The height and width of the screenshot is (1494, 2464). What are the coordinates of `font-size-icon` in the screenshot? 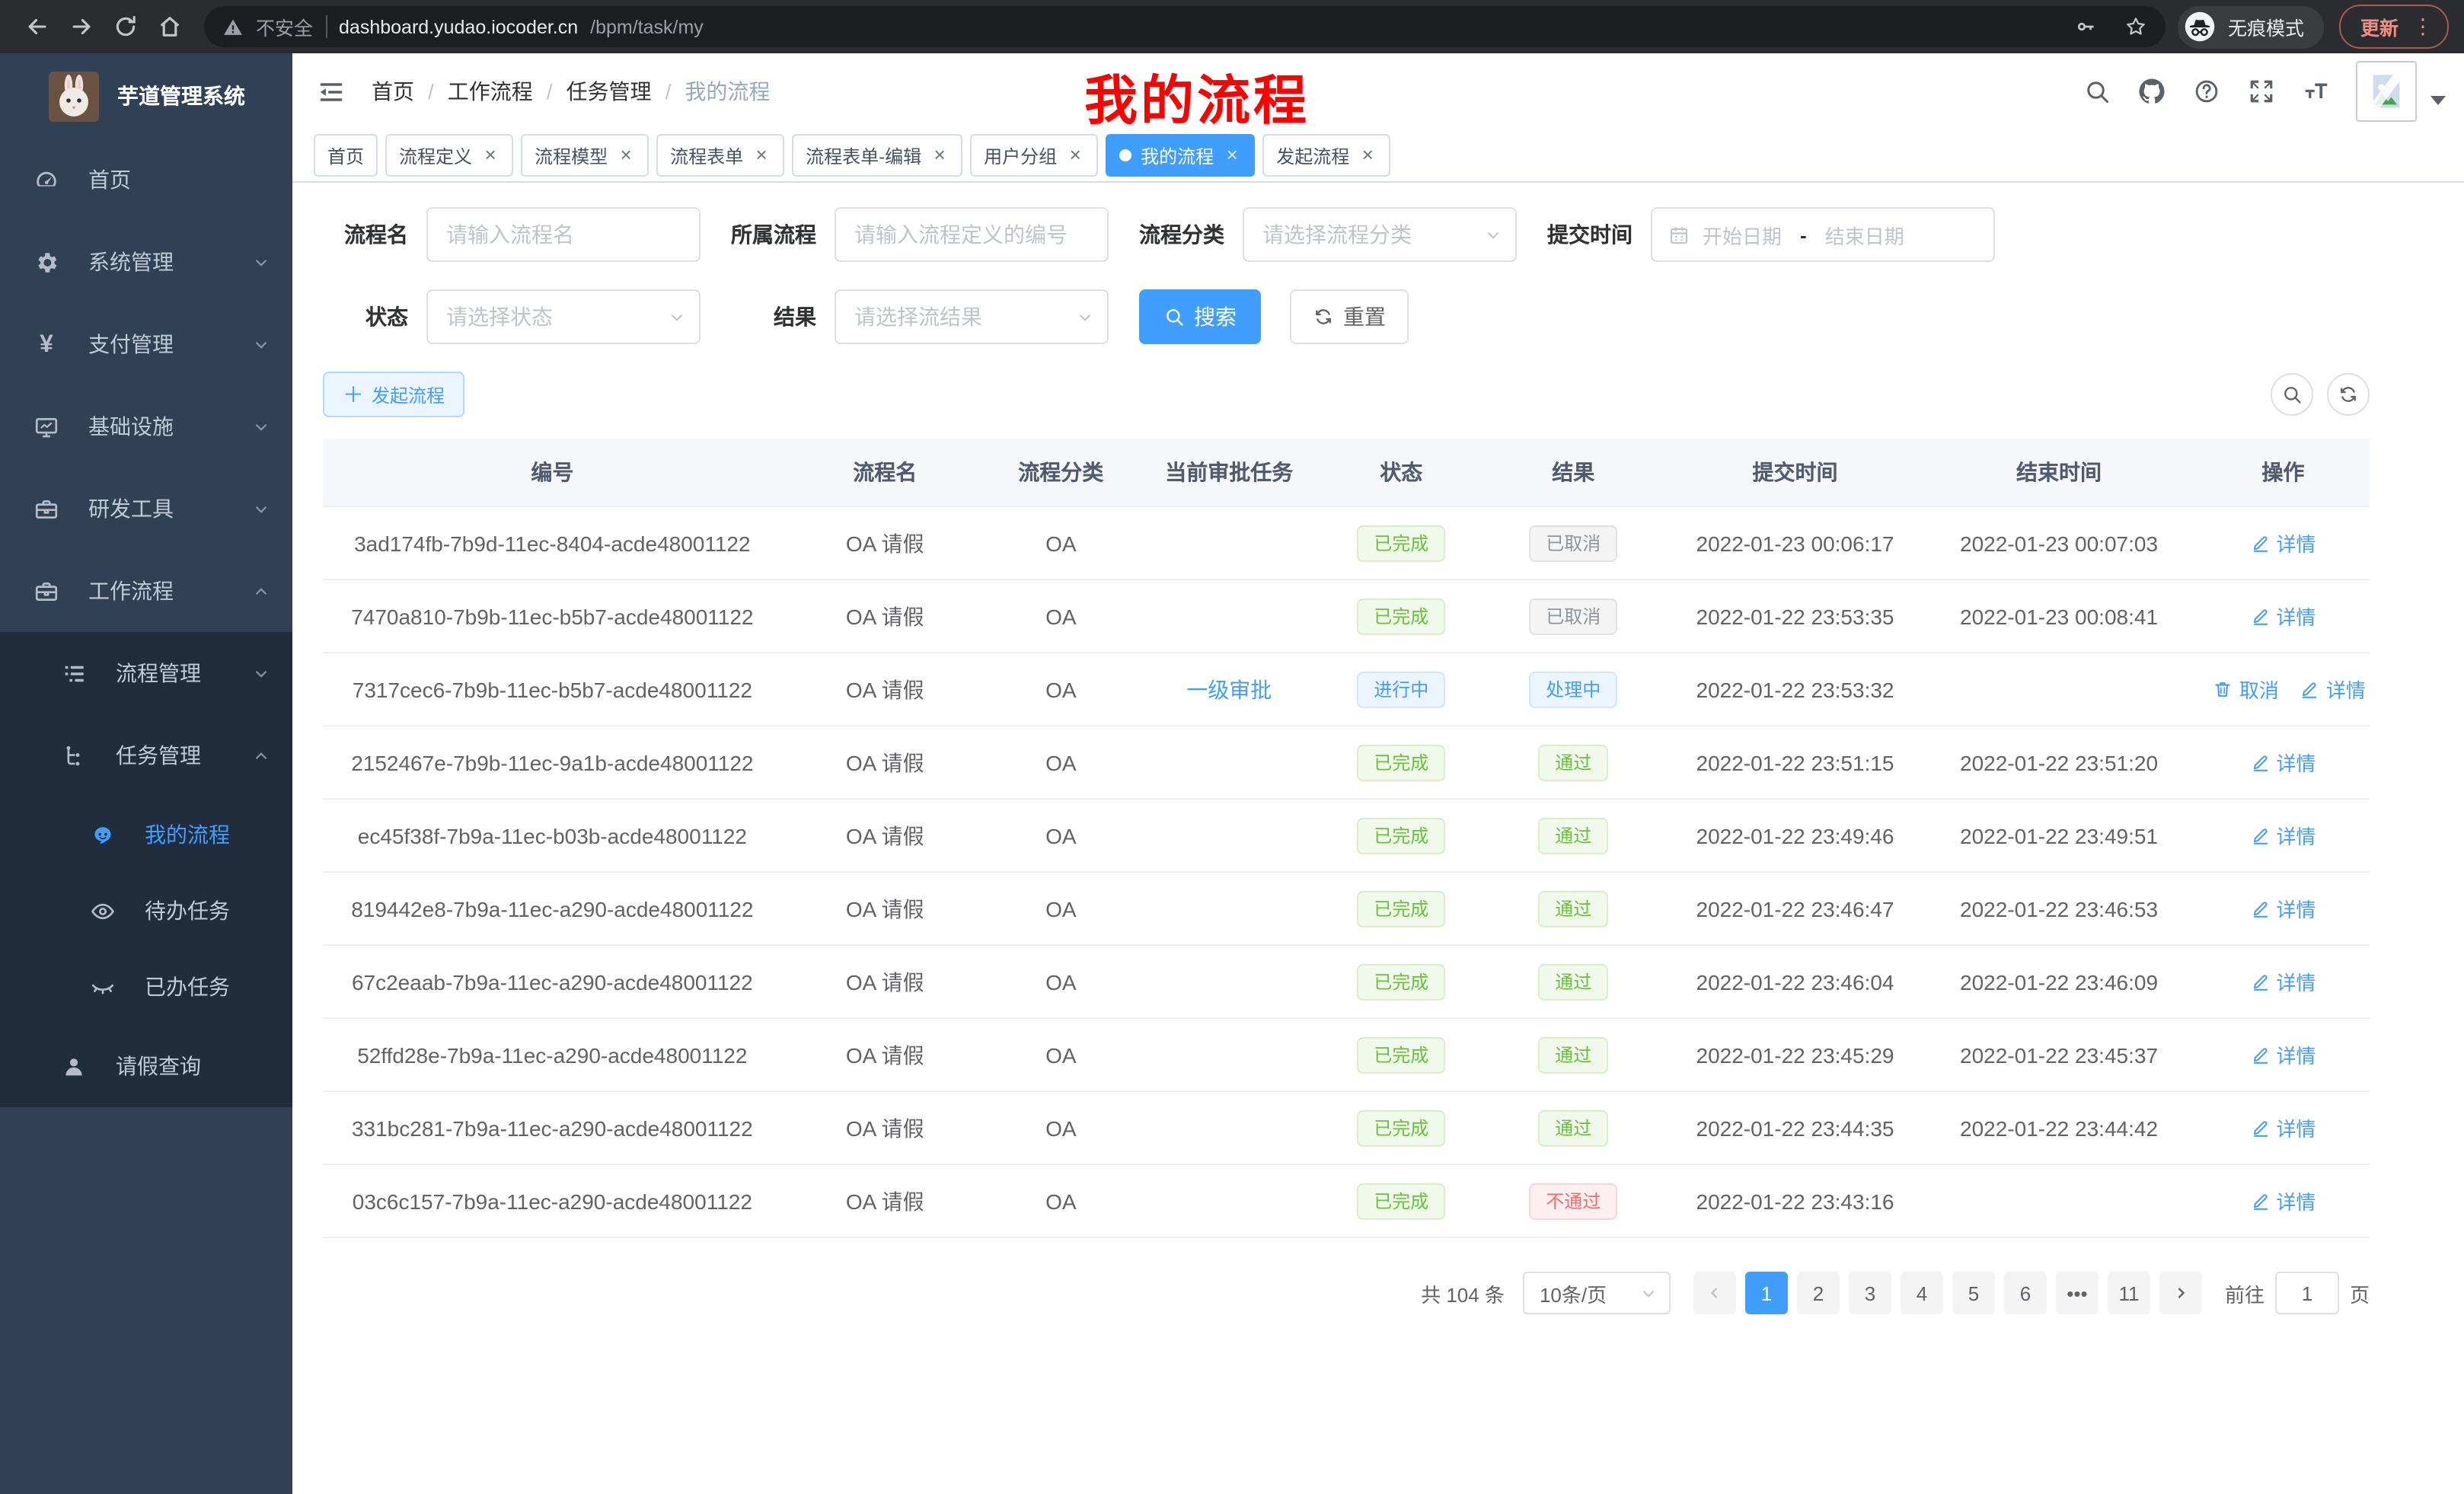 It's located at (2316, 91).